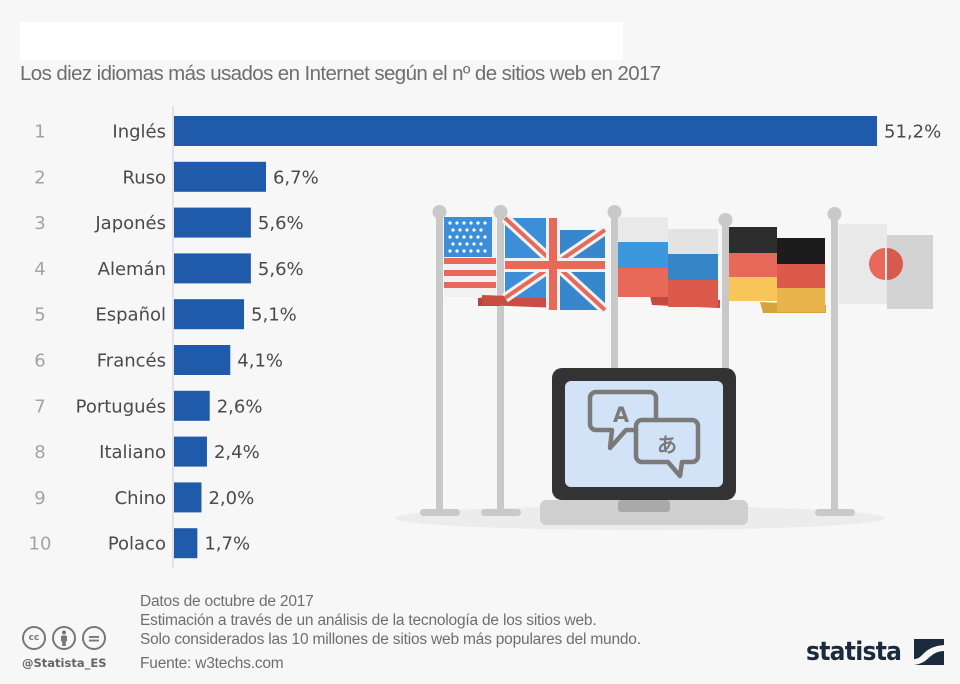 This screenshot has width=960, height=684. I want to click on rank-label: 8, so click(39, 452).